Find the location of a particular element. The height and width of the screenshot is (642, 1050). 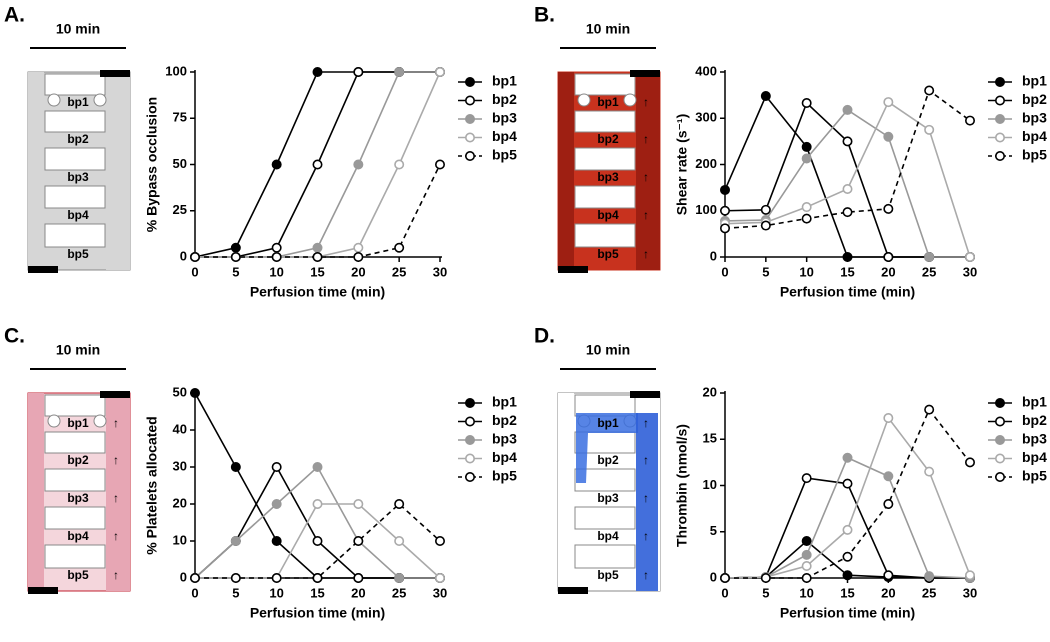

y-tick-label: 100 is located at coordinates (706, 209).